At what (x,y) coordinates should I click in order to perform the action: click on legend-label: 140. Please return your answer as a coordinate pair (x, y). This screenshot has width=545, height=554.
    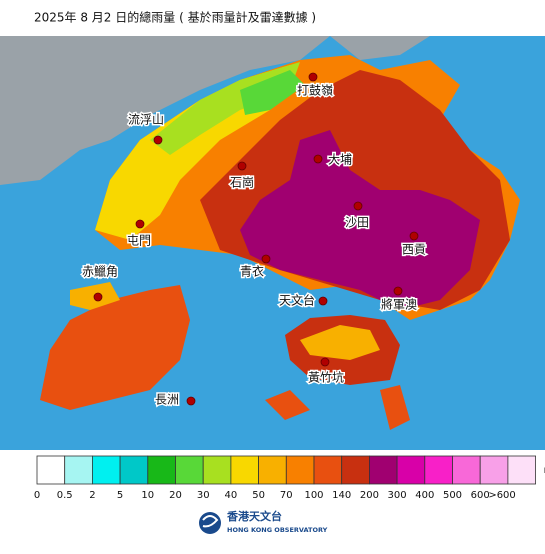
    Looking at the image, I should click on (341, 495).